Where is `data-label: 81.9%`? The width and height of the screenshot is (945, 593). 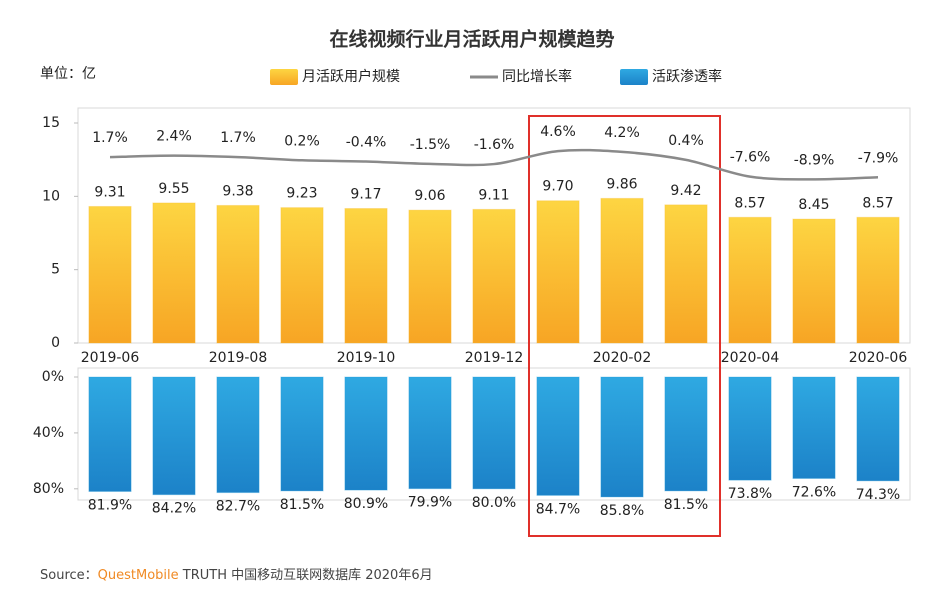
data-label: 81.9% is located at coordinates (110, 505).